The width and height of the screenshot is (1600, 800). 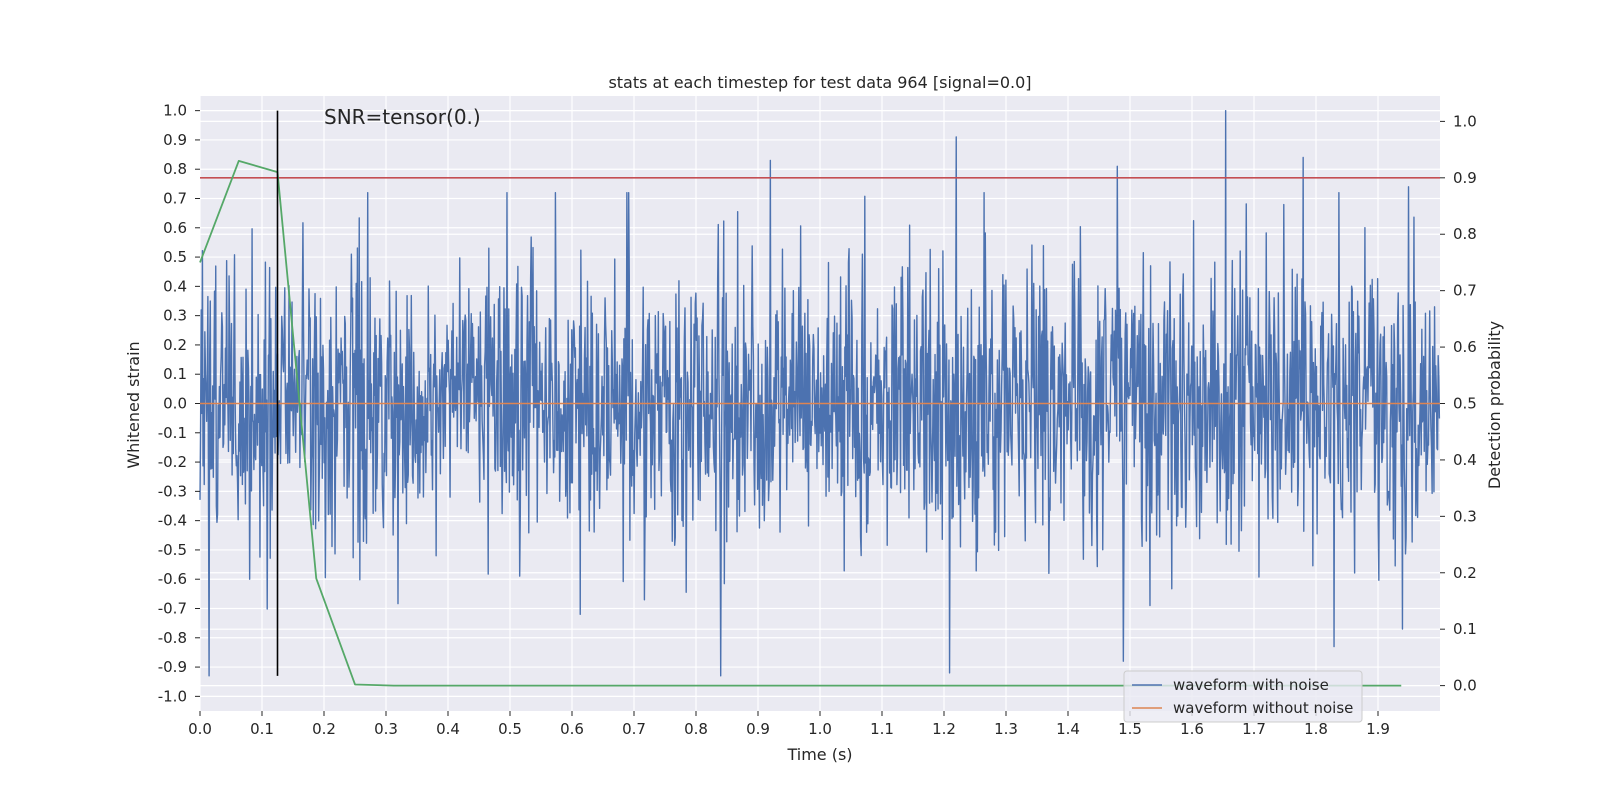 What do you see at coordinates (1006, 729) in the screenshot?
I see `x-tick-label: 1.3` at bounding box center [1006, 729].